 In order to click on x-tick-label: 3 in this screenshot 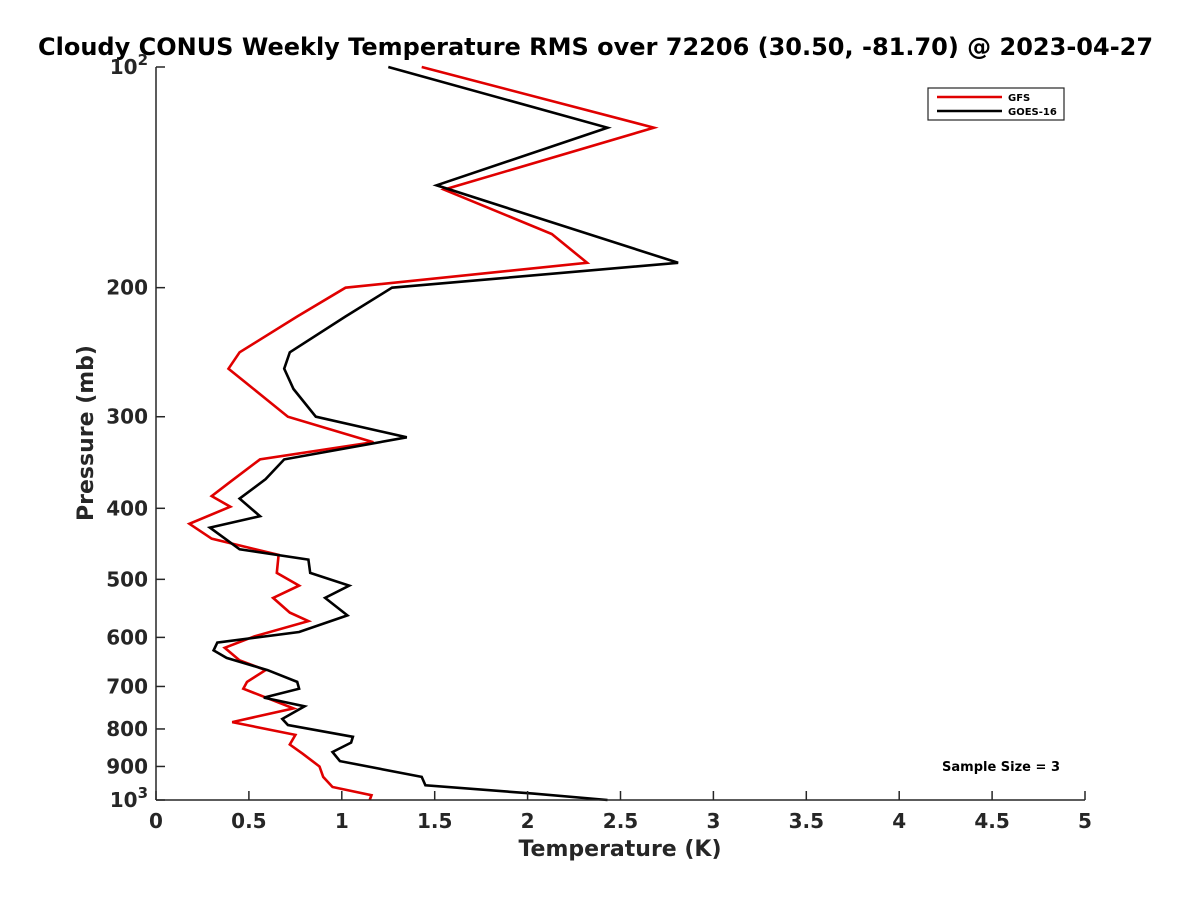, I will do `click(713, 821)`.